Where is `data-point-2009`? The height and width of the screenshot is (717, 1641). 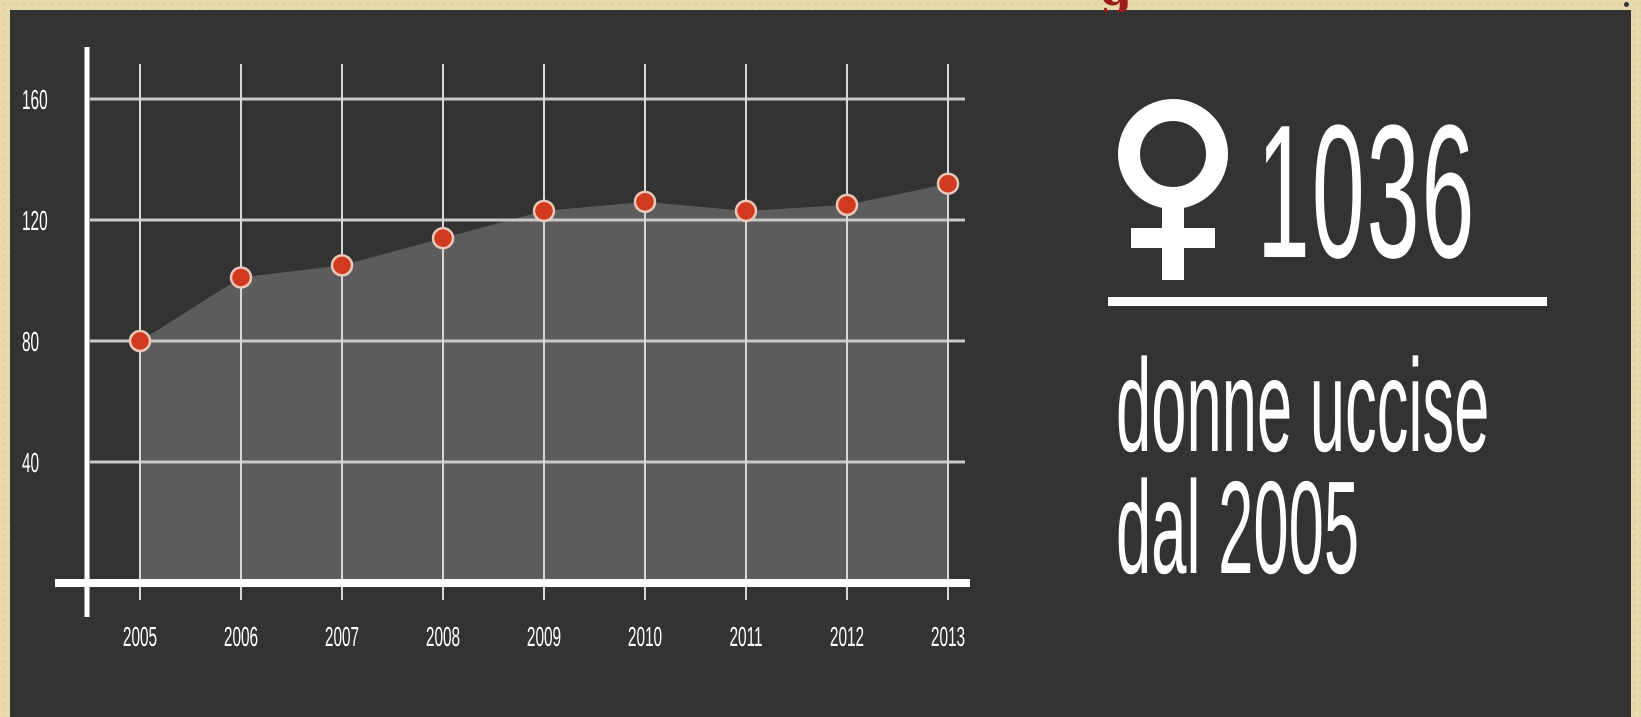
data-point-2009 is located at coordinates (544, 211).